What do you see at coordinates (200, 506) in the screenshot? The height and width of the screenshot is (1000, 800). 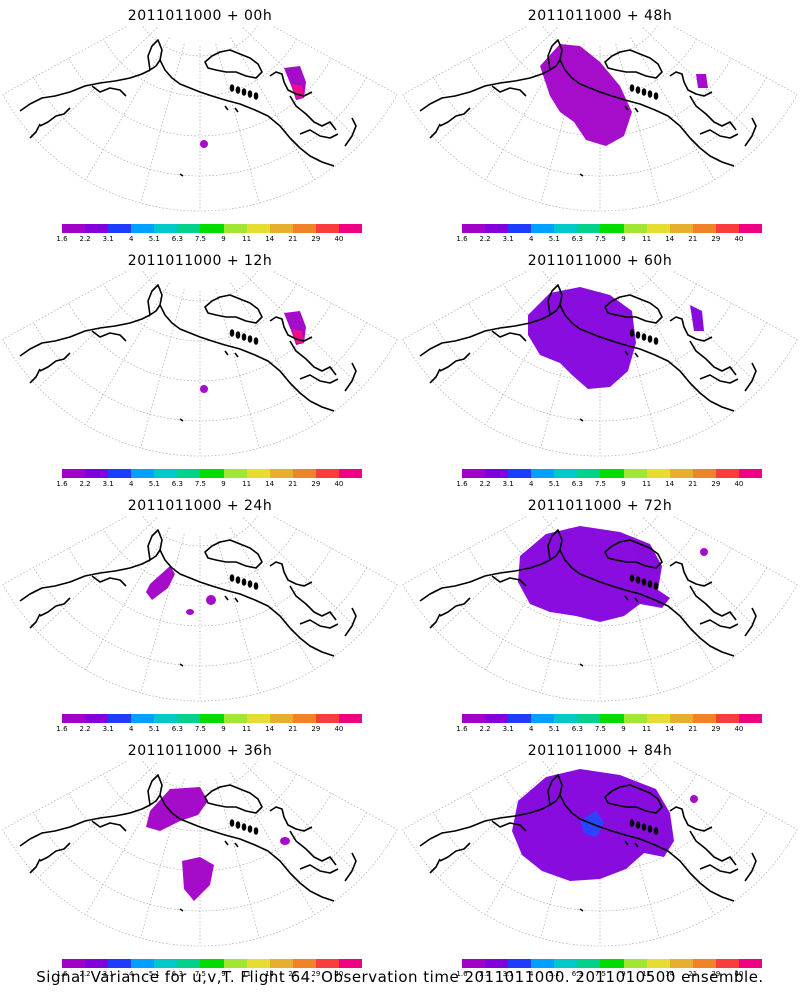 I see `panel-title: 2011011000 + 24h` at bounding box center [200, 506].